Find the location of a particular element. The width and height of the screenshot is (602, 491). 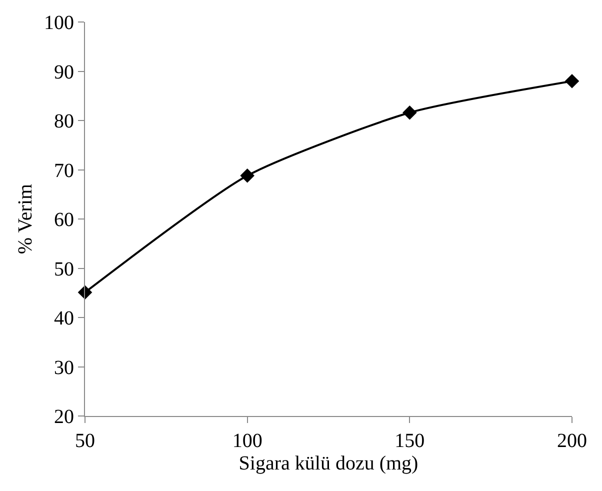

x-tick-label: 100 is located at coordinates (247, 441).